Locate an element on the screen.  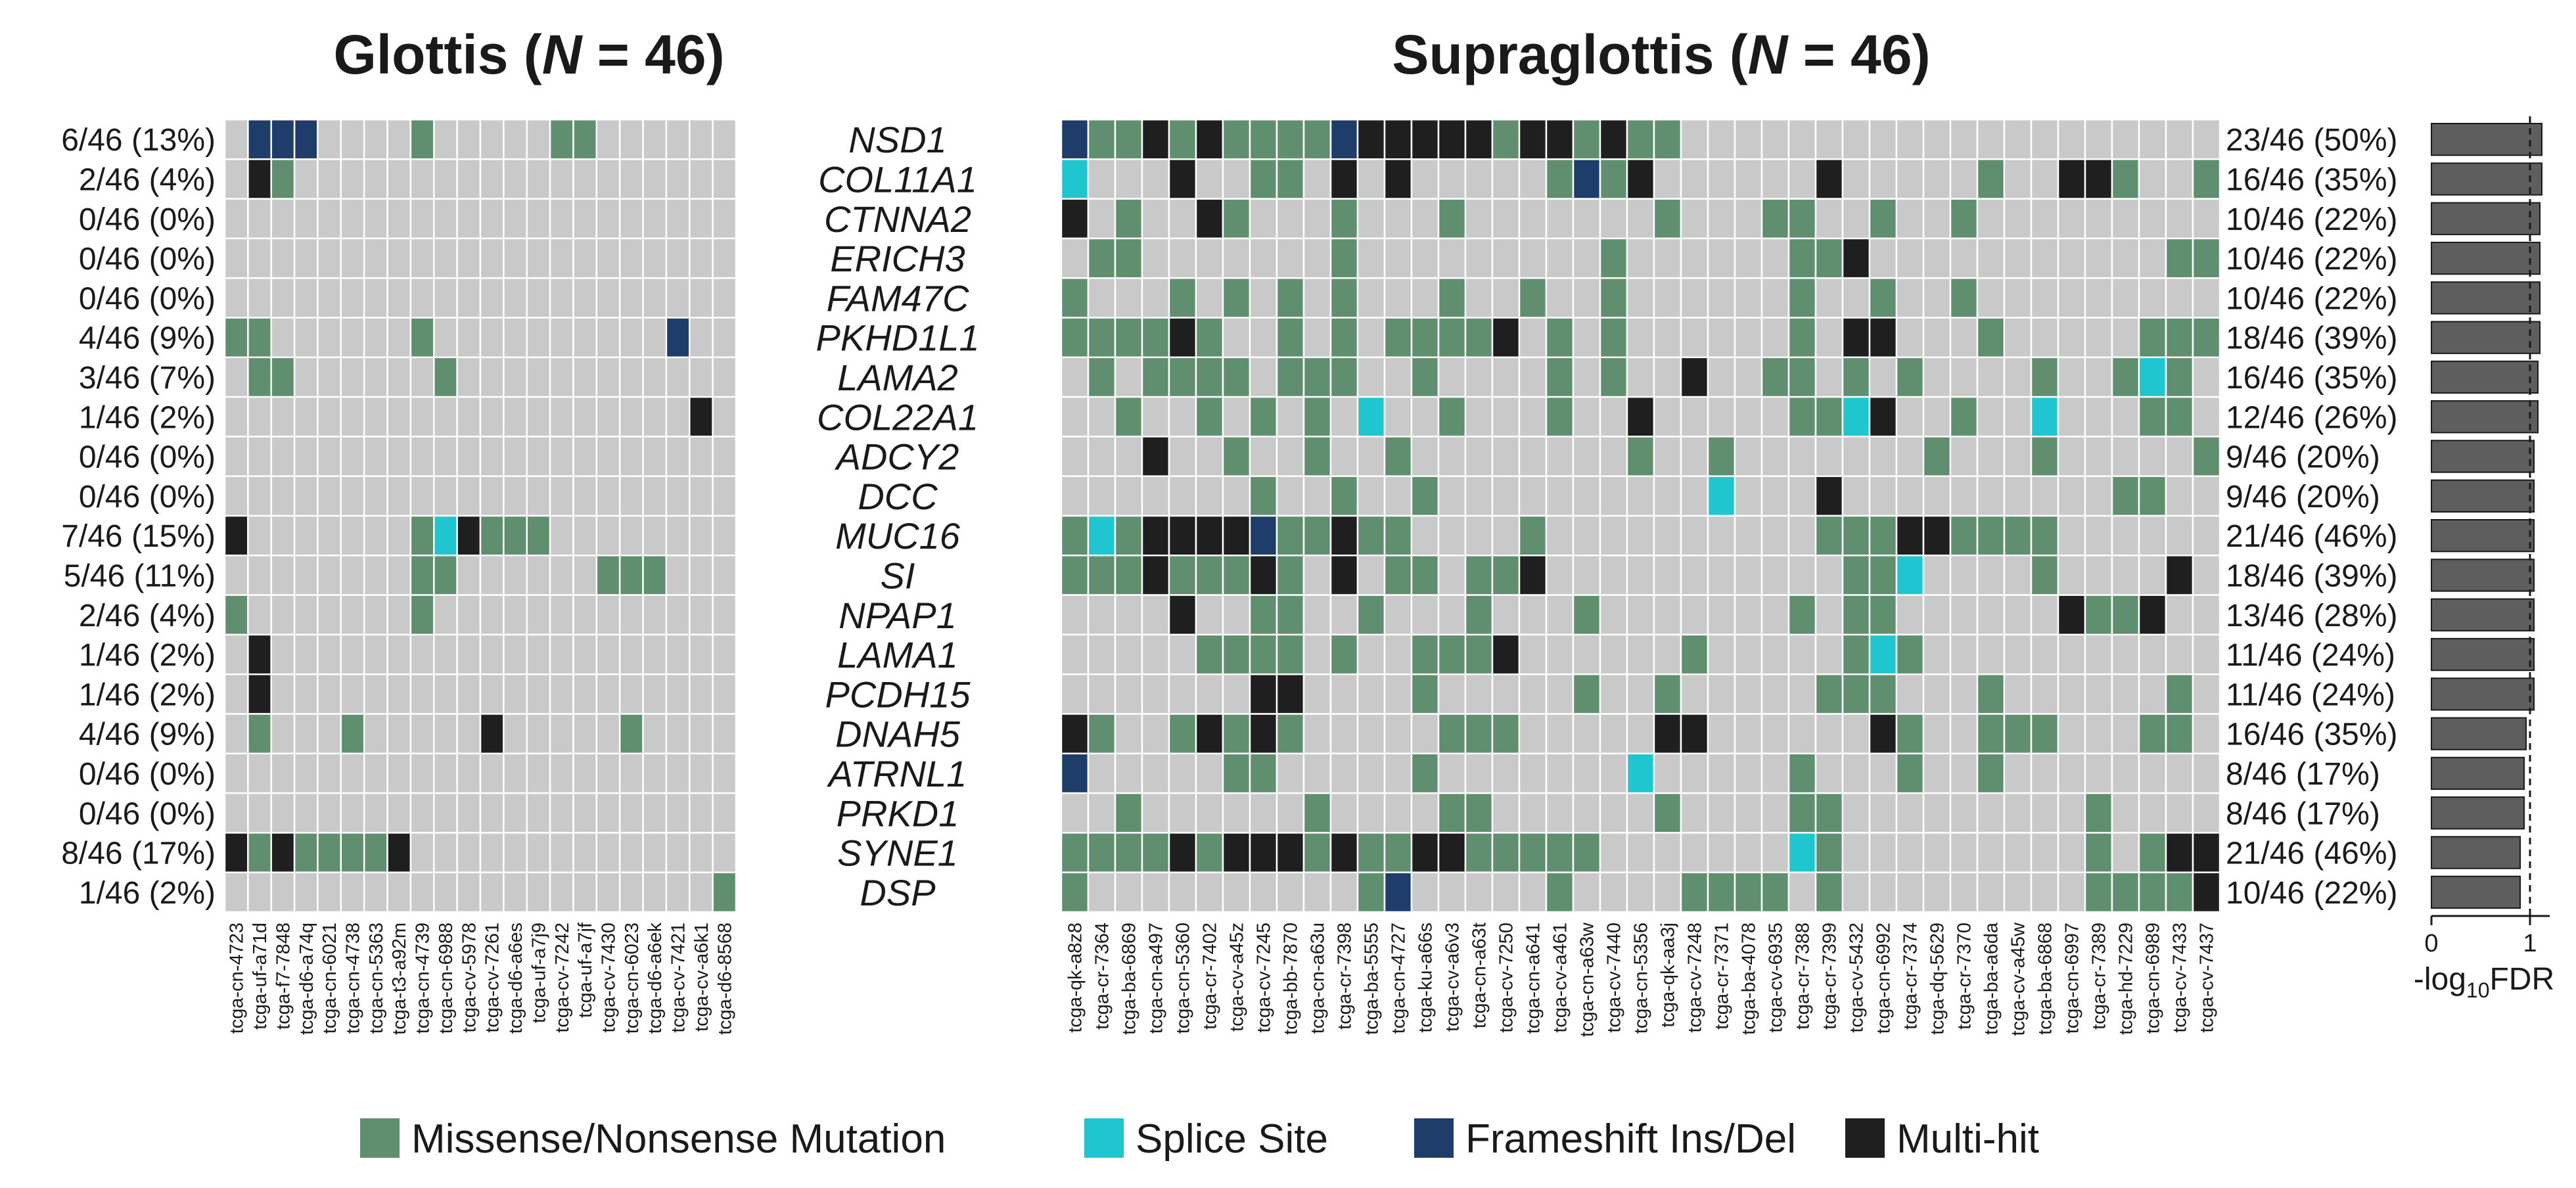
supraglottis-sample-label: tcga-ba-5555 is located at coordinates (1373, 979).